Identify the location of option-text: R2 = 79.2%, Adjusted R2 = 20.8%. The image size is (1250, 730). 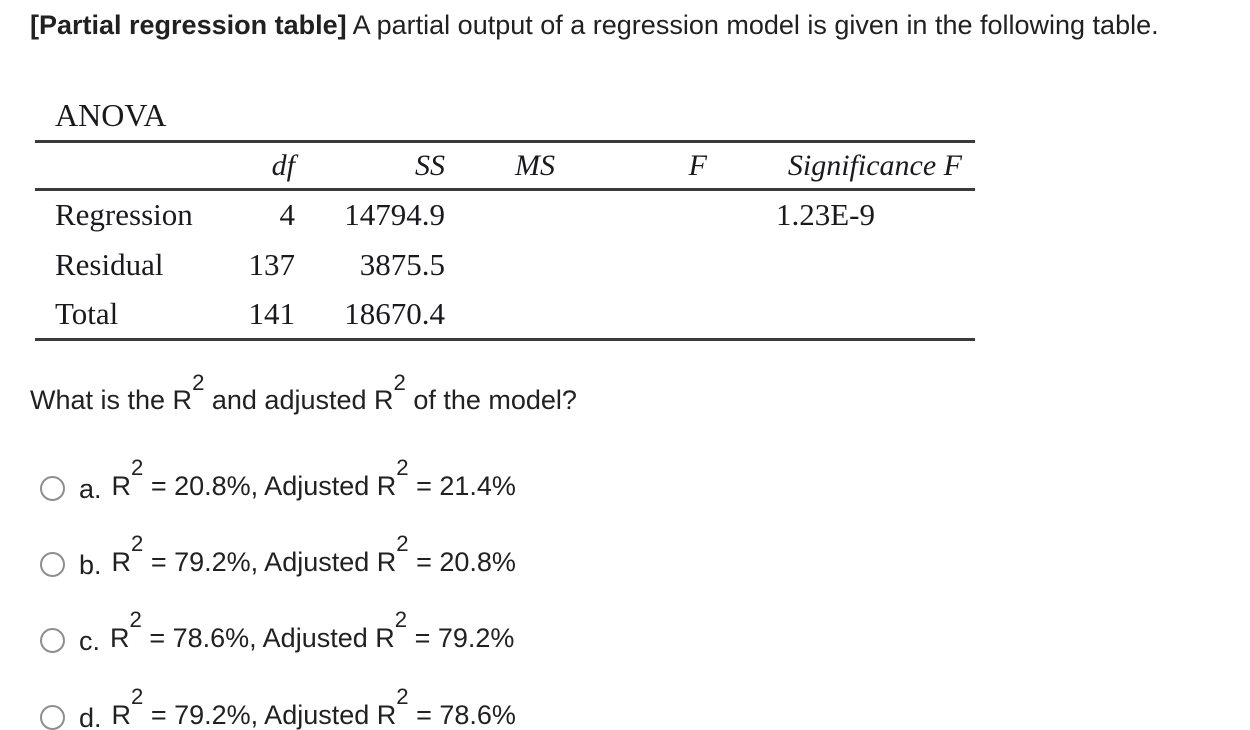
(313, 554).